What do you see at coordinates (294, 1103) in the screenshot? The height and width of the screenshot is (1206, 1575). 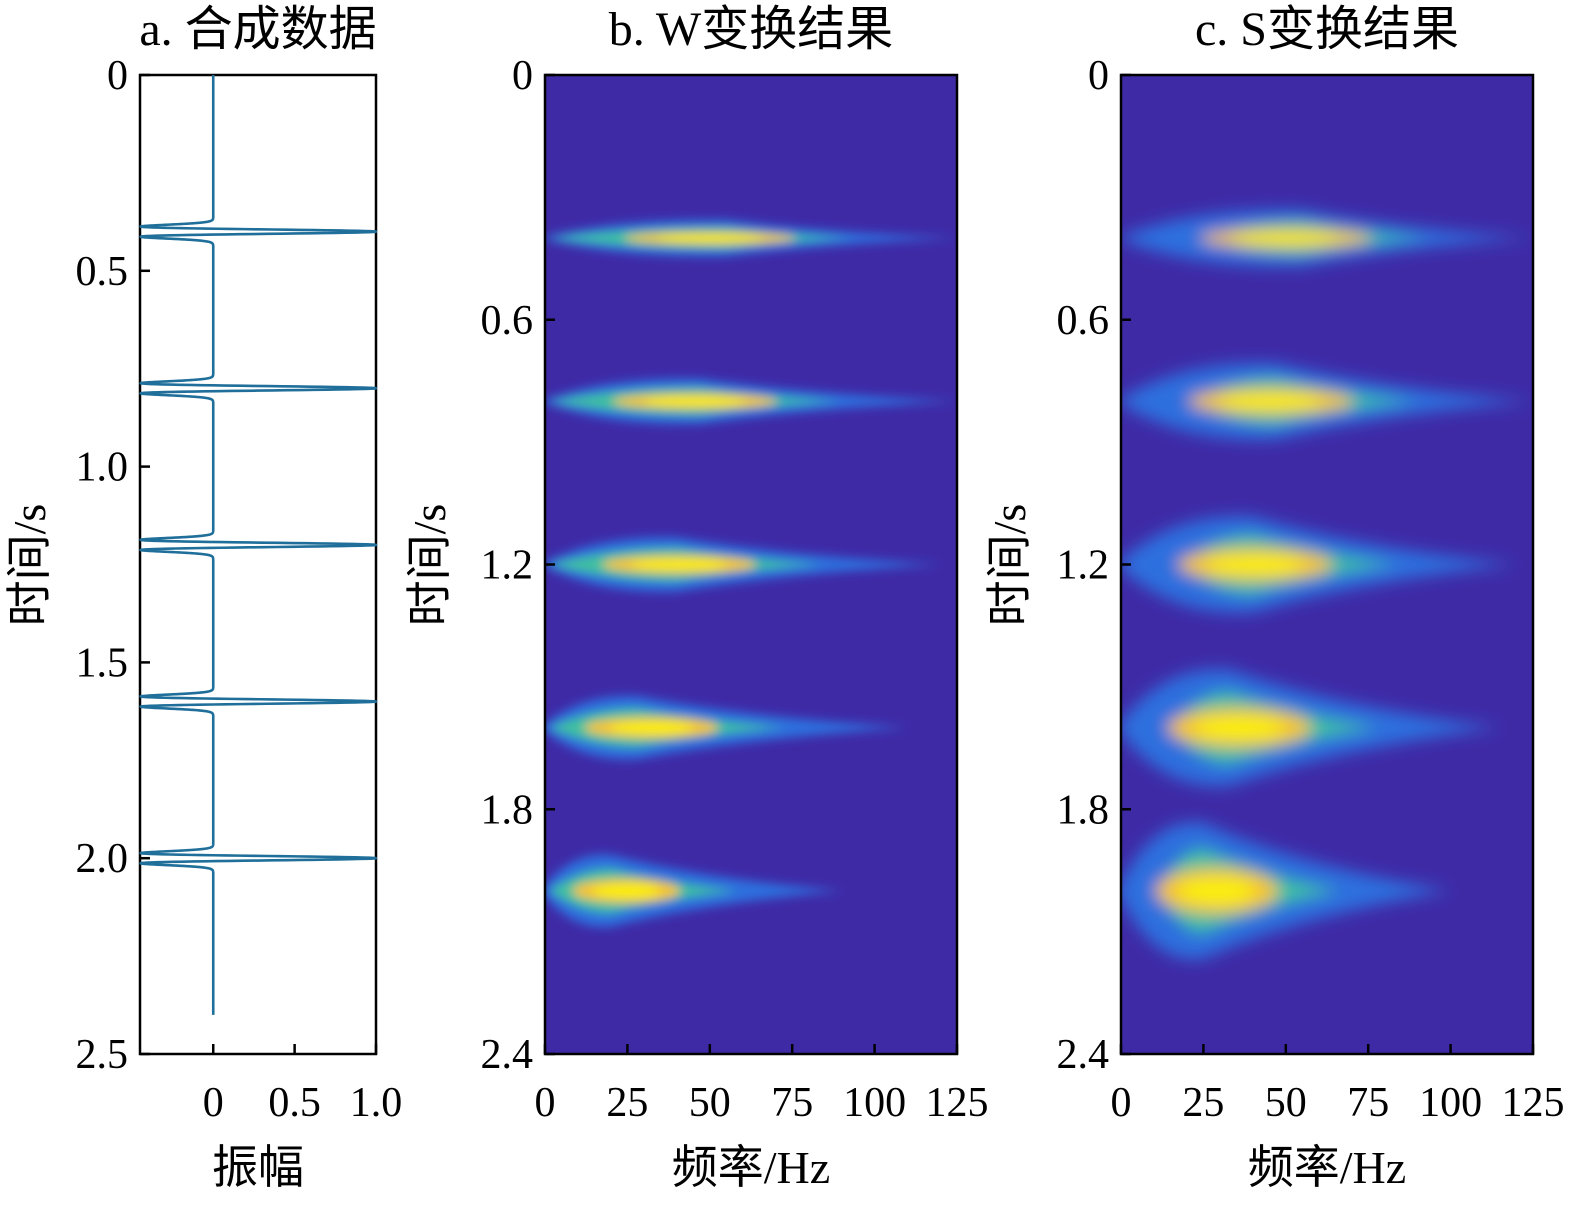 I see `x-tick-label: 0.5` at bounding box center [294, 1103].